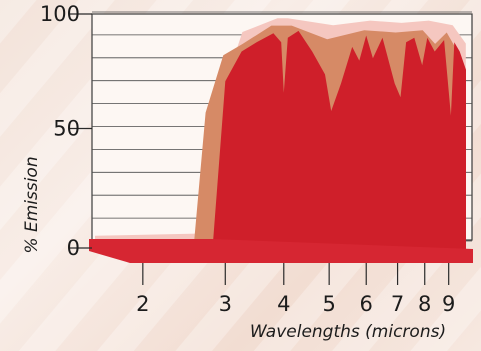 The width and height of the screenshot is (481, 351). What do you see at coordinates (225, 304) in the screenshot?
I see `x-tick-label: 3` at bounding box center [225, 304].